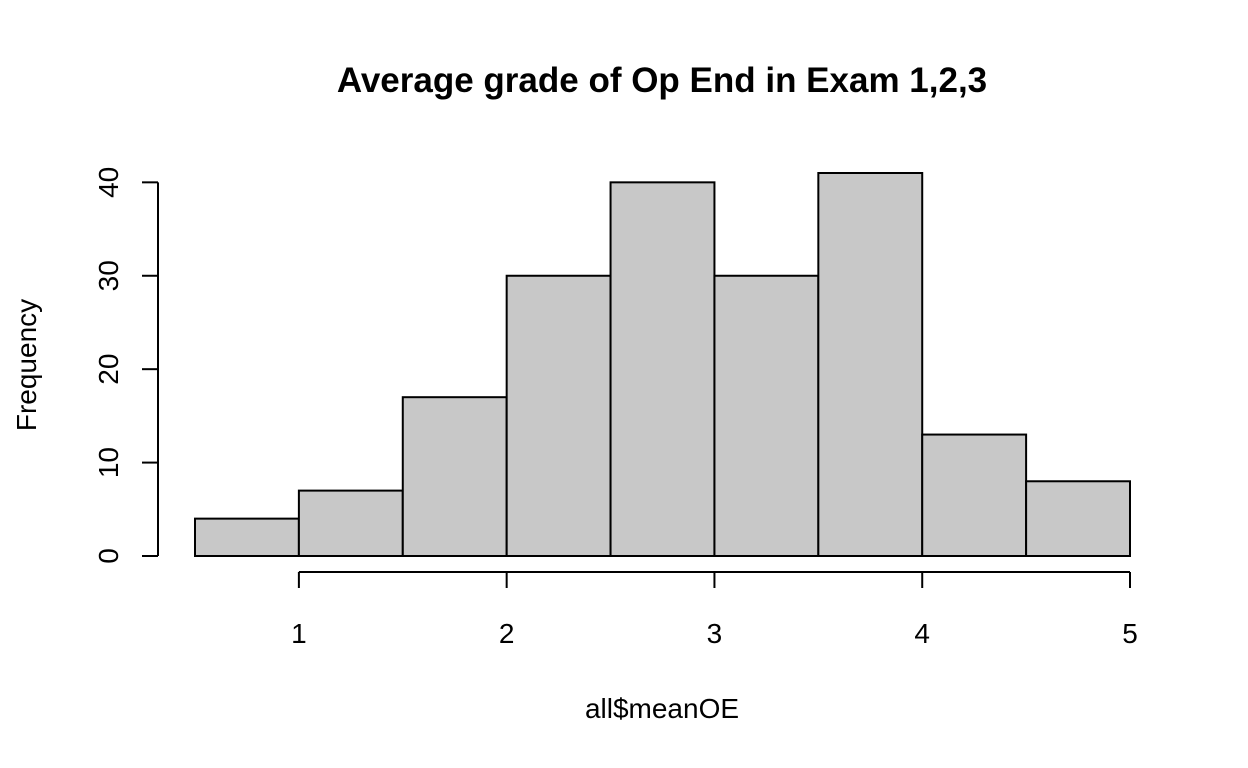 The image size is (1248, 768). I want to click on chart-title: Average grade of Op End in Exam 1,2,3, so click(662, 80).